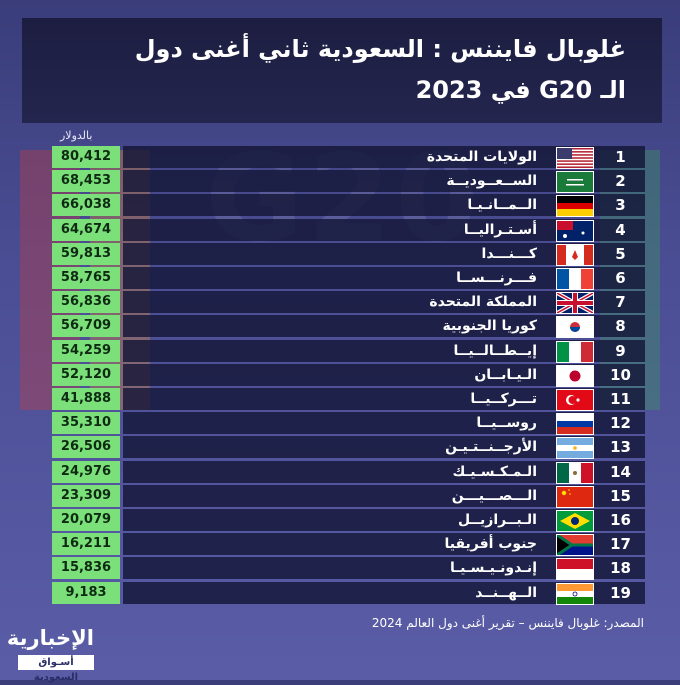  What do you see at coordinates (575, 254) in the screenshot?
I see `canada-flag-icon` at bounding box center [575, 254].